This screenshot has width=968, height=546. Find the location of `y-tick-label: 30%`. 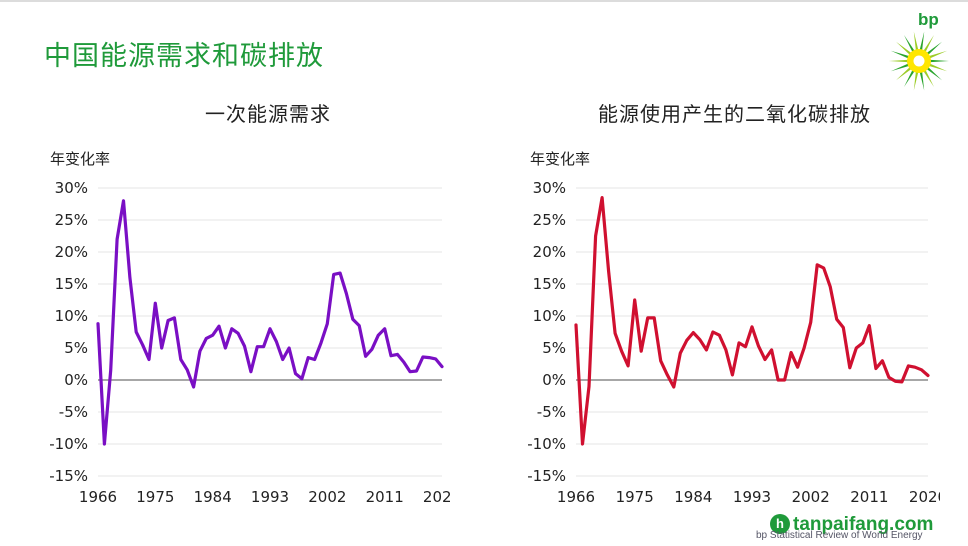

y-tick-label: 30% is located at coordinates (549, 188).